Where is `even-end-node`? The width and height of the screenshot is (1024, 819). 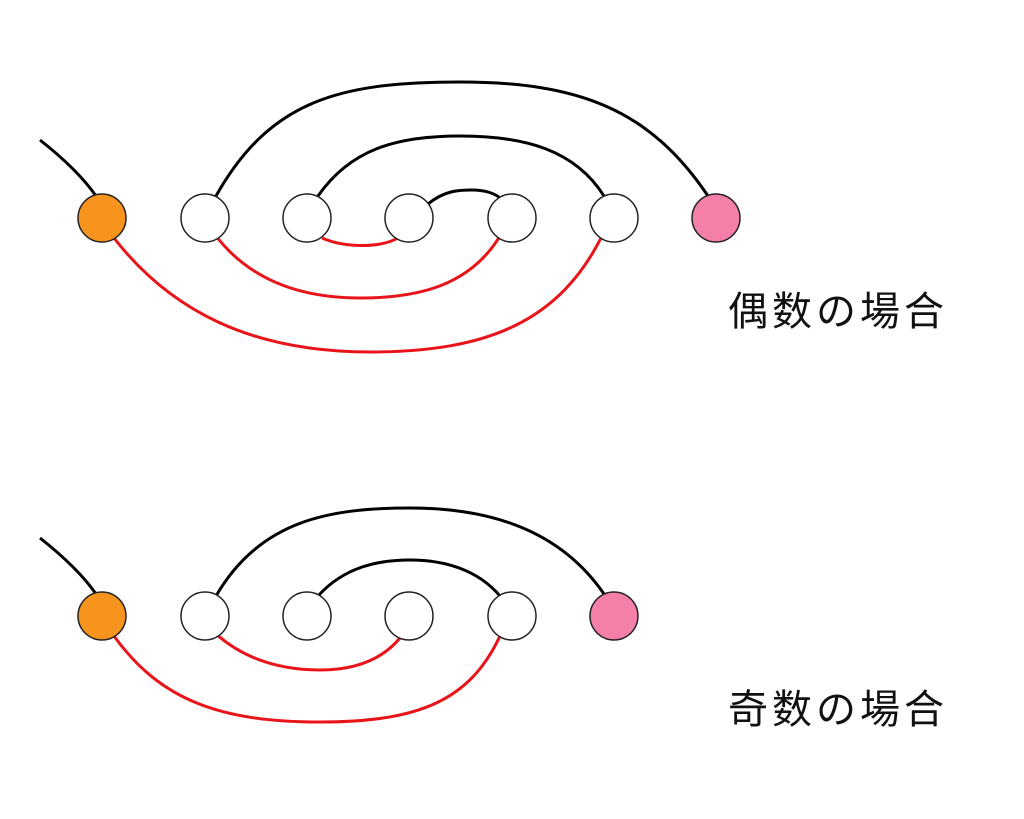
even-end-node is located at coordinates (716, 218).